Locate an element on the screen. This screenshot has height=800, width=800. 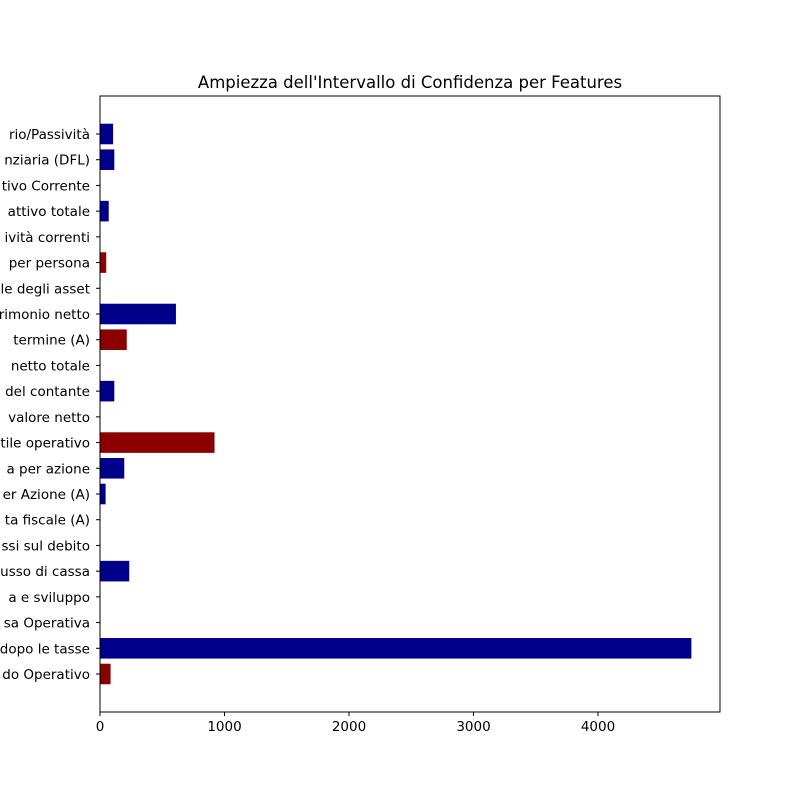
y-tick-label: tile operativo is located at coordinates (45, 444).